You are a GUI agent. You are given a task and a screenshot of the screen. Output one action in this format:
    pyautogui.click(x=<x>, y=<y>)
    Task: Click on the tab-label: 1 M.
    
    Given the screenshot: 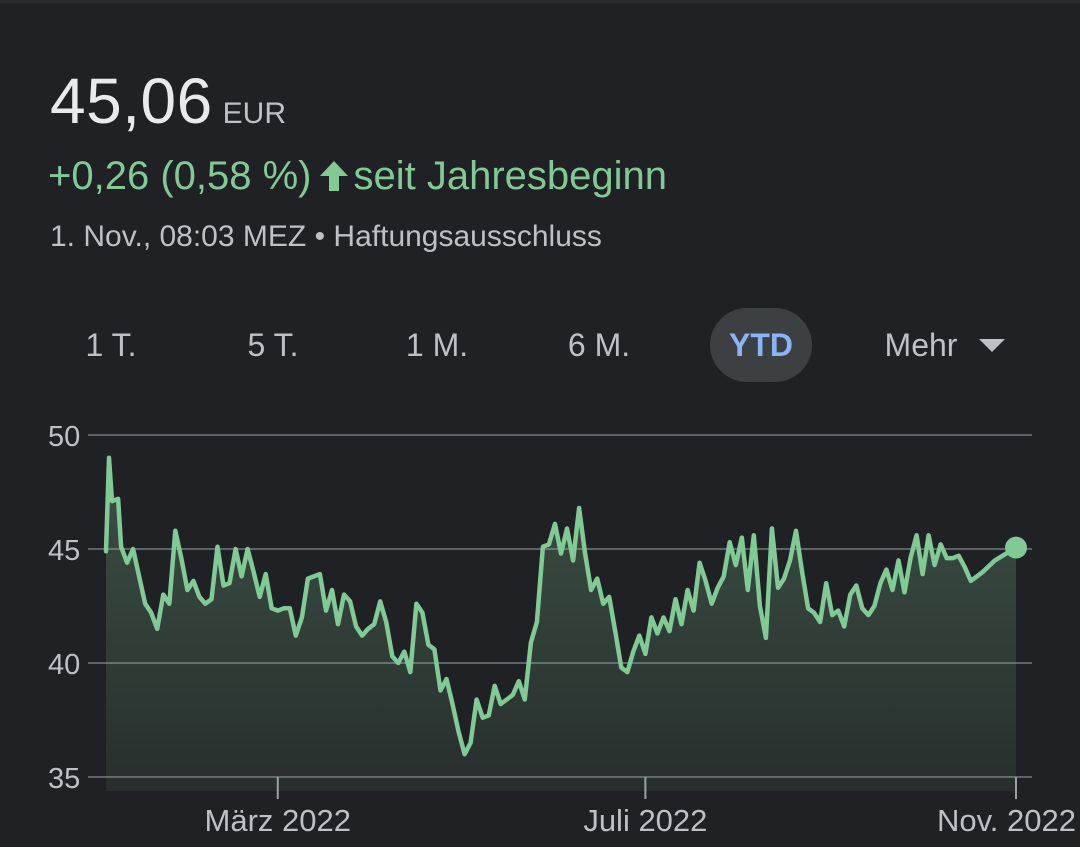 What is the action you would take?
    pyautogui.click(x=437, y=345)
    